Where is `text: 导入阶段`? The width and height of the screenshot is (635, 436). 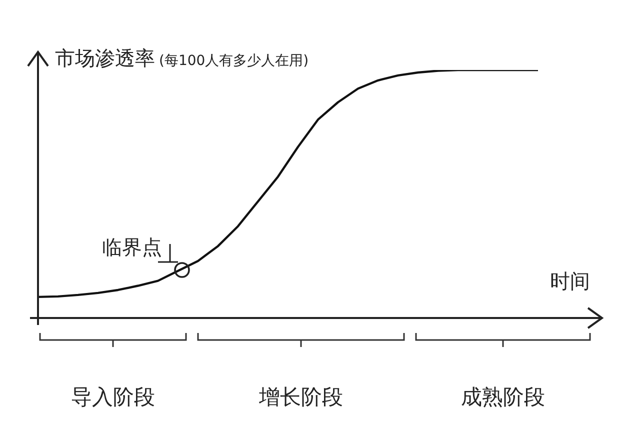
text: 导入阶段 is located at coordinates (113, 397).